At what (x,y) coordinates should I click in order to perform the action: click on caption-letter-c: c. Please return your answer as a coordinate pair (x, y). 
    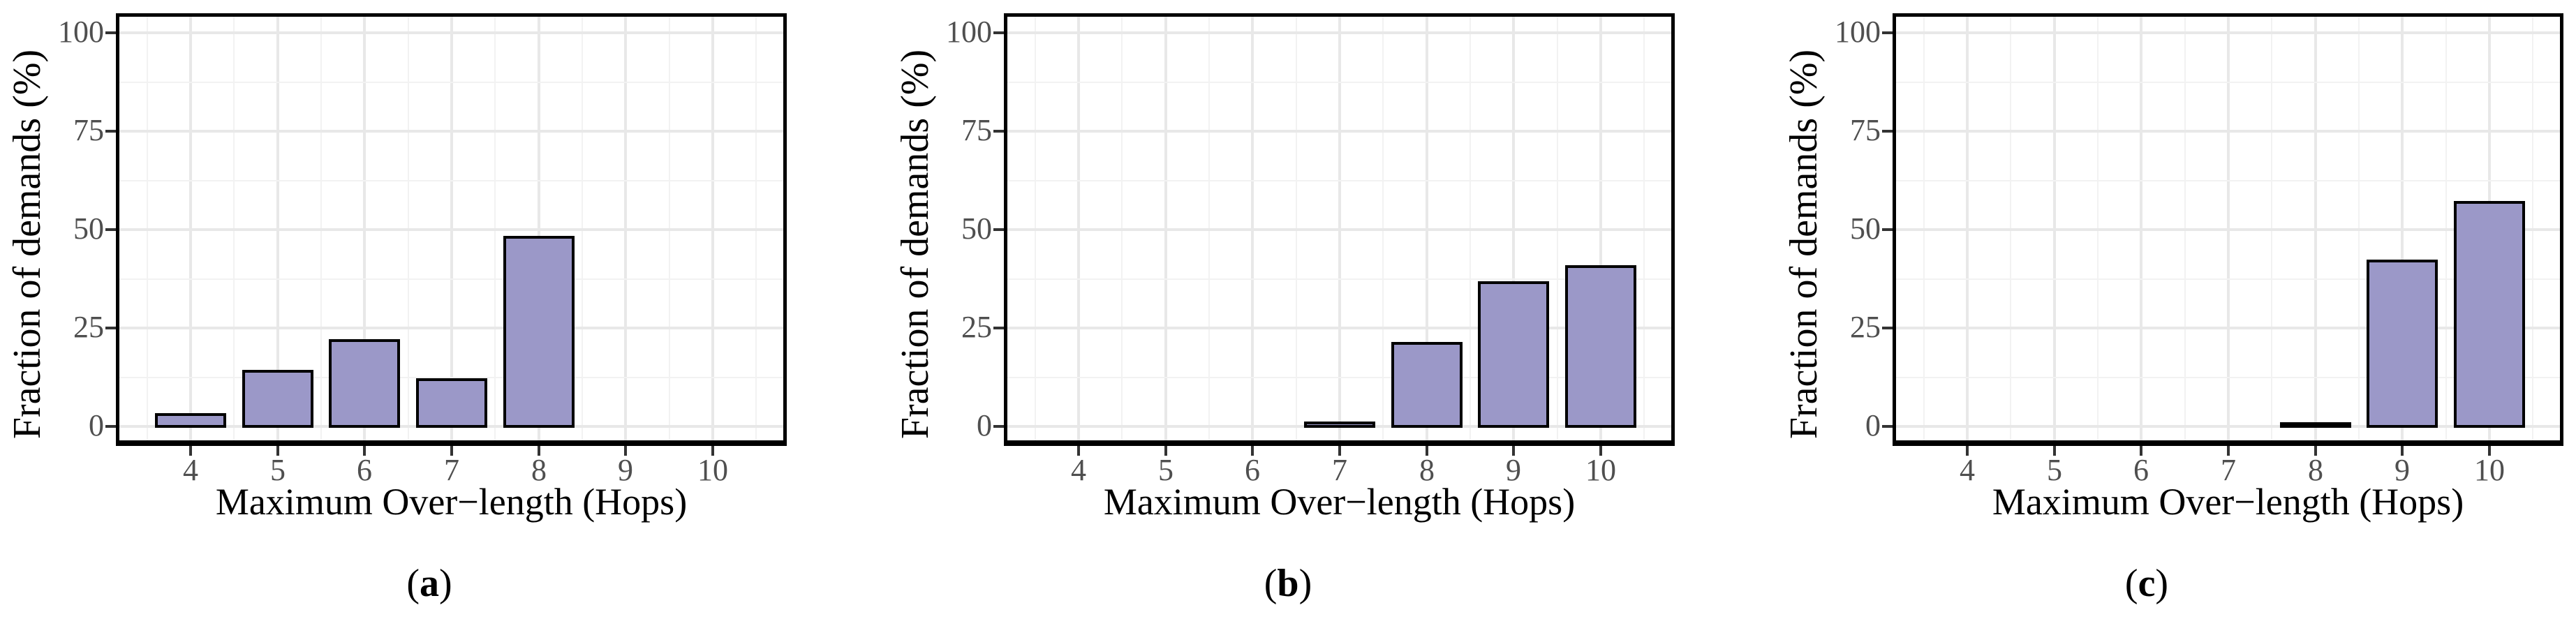
    Looking at the image, I should click on (2147, 583).